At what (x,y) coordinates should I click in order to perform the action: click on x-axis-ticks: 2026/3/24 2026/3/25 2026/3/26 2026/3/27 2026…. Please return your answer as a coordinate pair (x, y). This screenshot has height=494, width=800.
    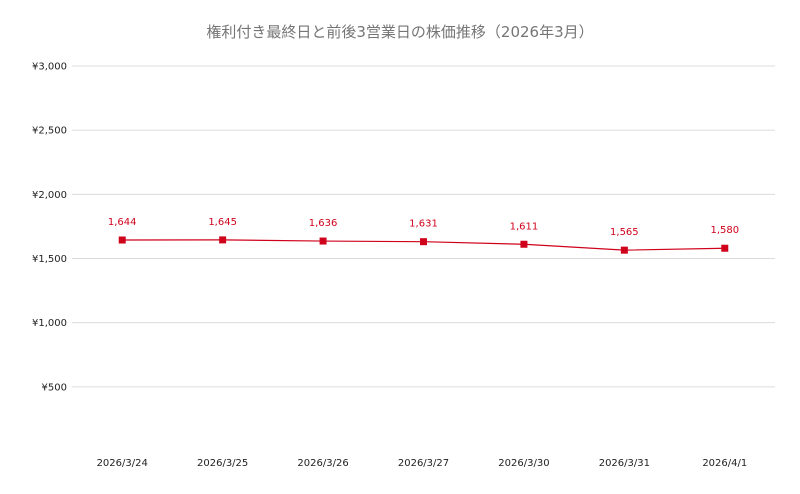
    Looking at the image, I should click on (422, 463).